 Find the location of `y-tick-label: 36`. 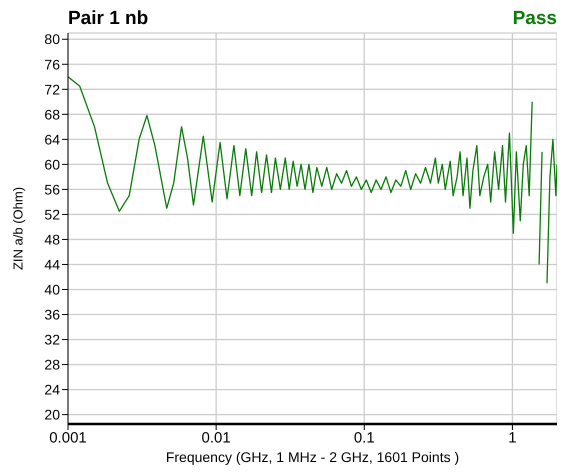

y-tick-label: 36 is located at coordinates (52, 314).